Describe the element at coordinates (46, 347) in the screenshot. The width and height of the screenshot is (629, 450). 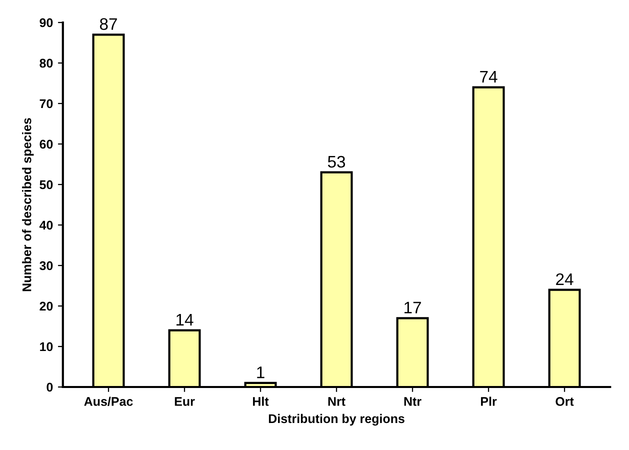
I see `y-tick-label: 10` at that location.